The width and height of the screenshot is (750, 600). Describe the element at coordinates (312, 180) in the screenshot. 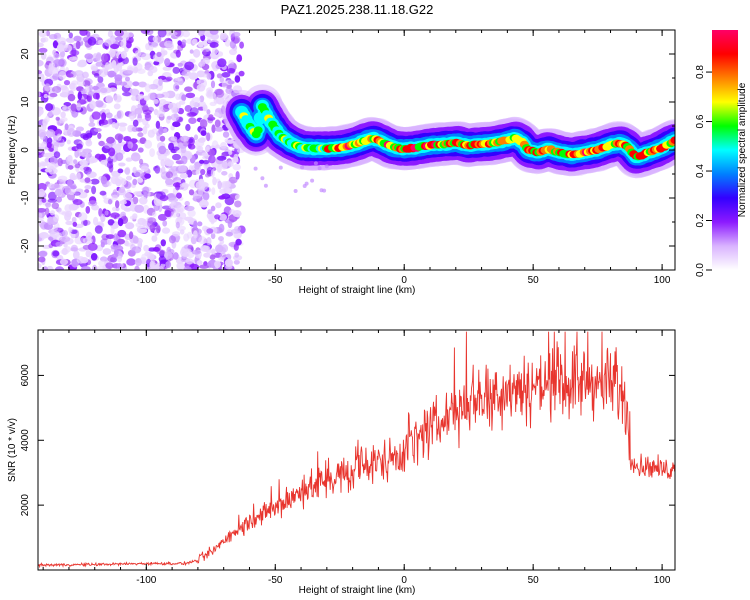

I see `stray-blob` at that location.